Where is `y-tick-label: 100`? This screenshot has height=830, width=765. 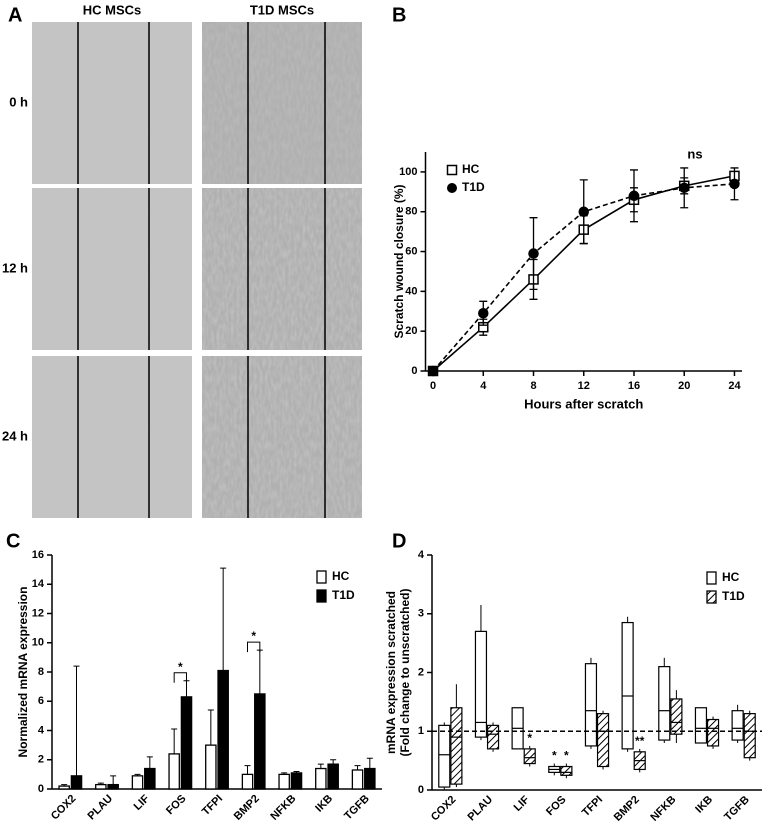
y-tick-label: 100 is located at coordinates (408, 172).